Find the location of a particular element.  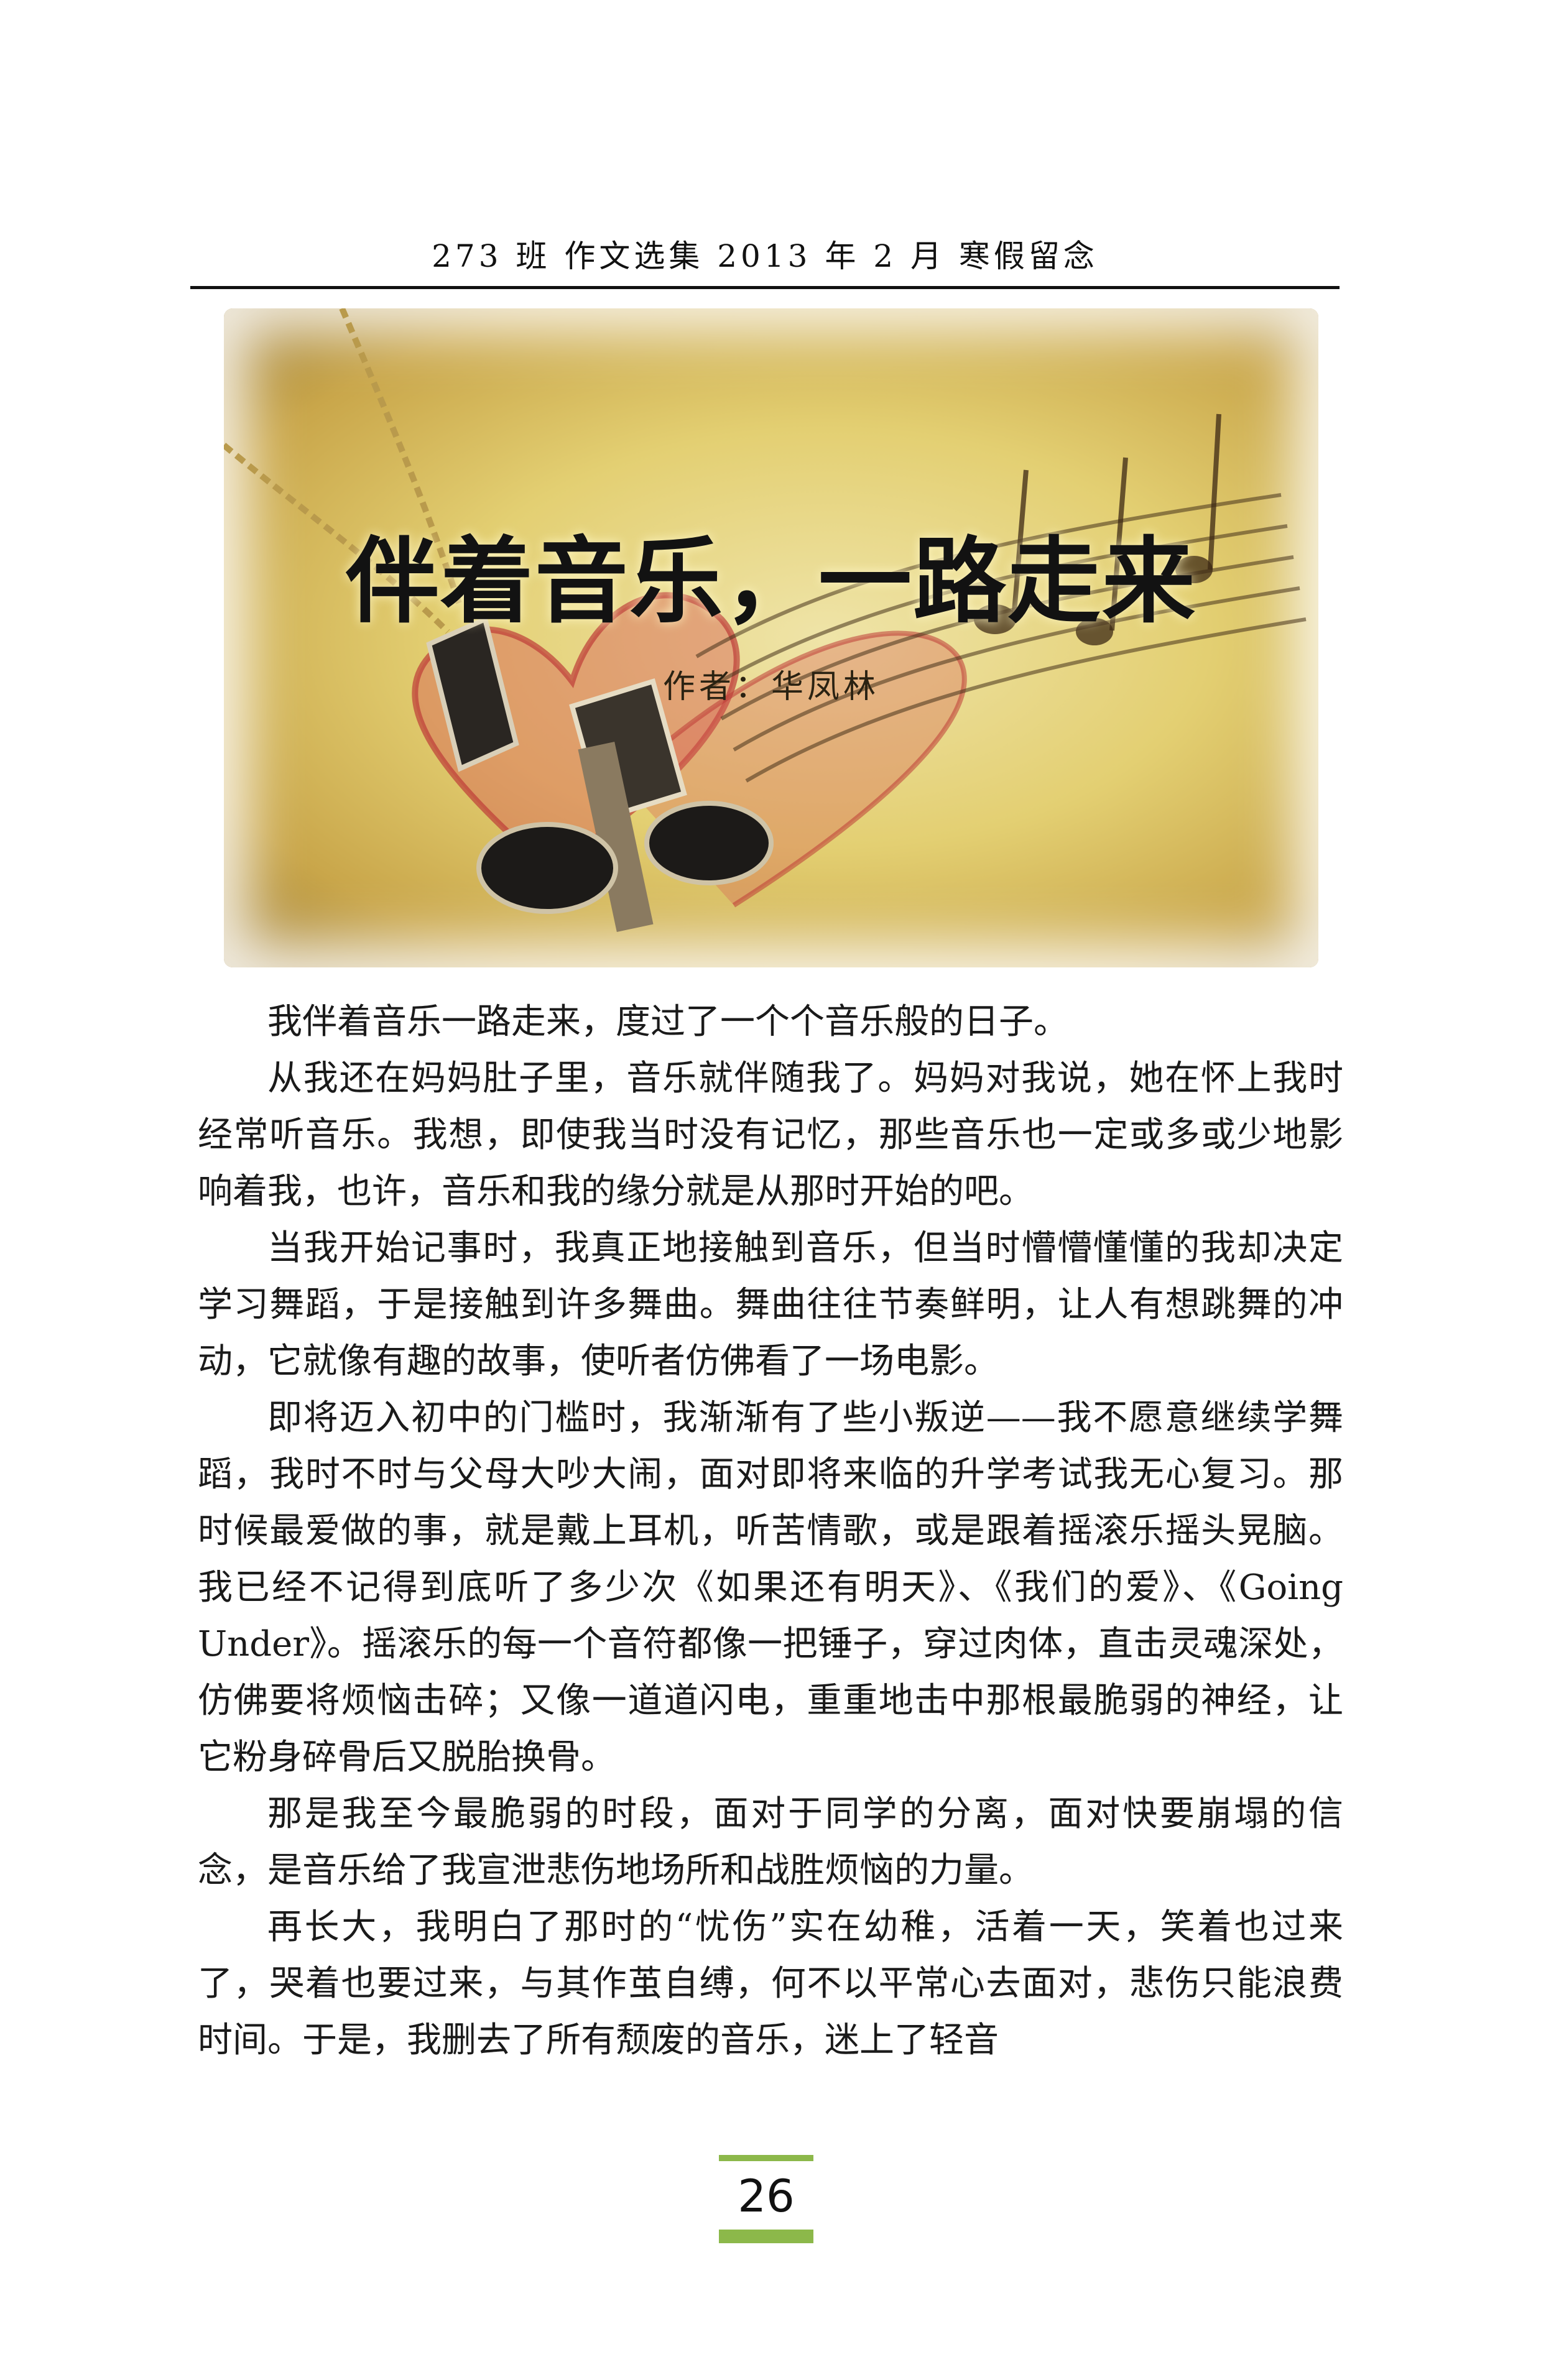

running-header: 273 班 作文选集 2013 年 2 月 寒假留念 is located at coordinates (765, 256).